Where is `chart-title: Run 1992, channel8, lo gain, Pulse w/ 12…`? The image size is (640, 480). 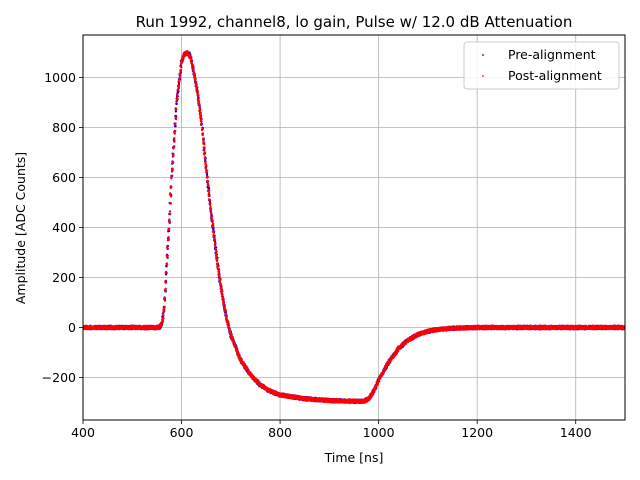 chart-title: Run 1992, channel8, lo gain, Pulse w/ 12… is located at coordinates (354, 22).